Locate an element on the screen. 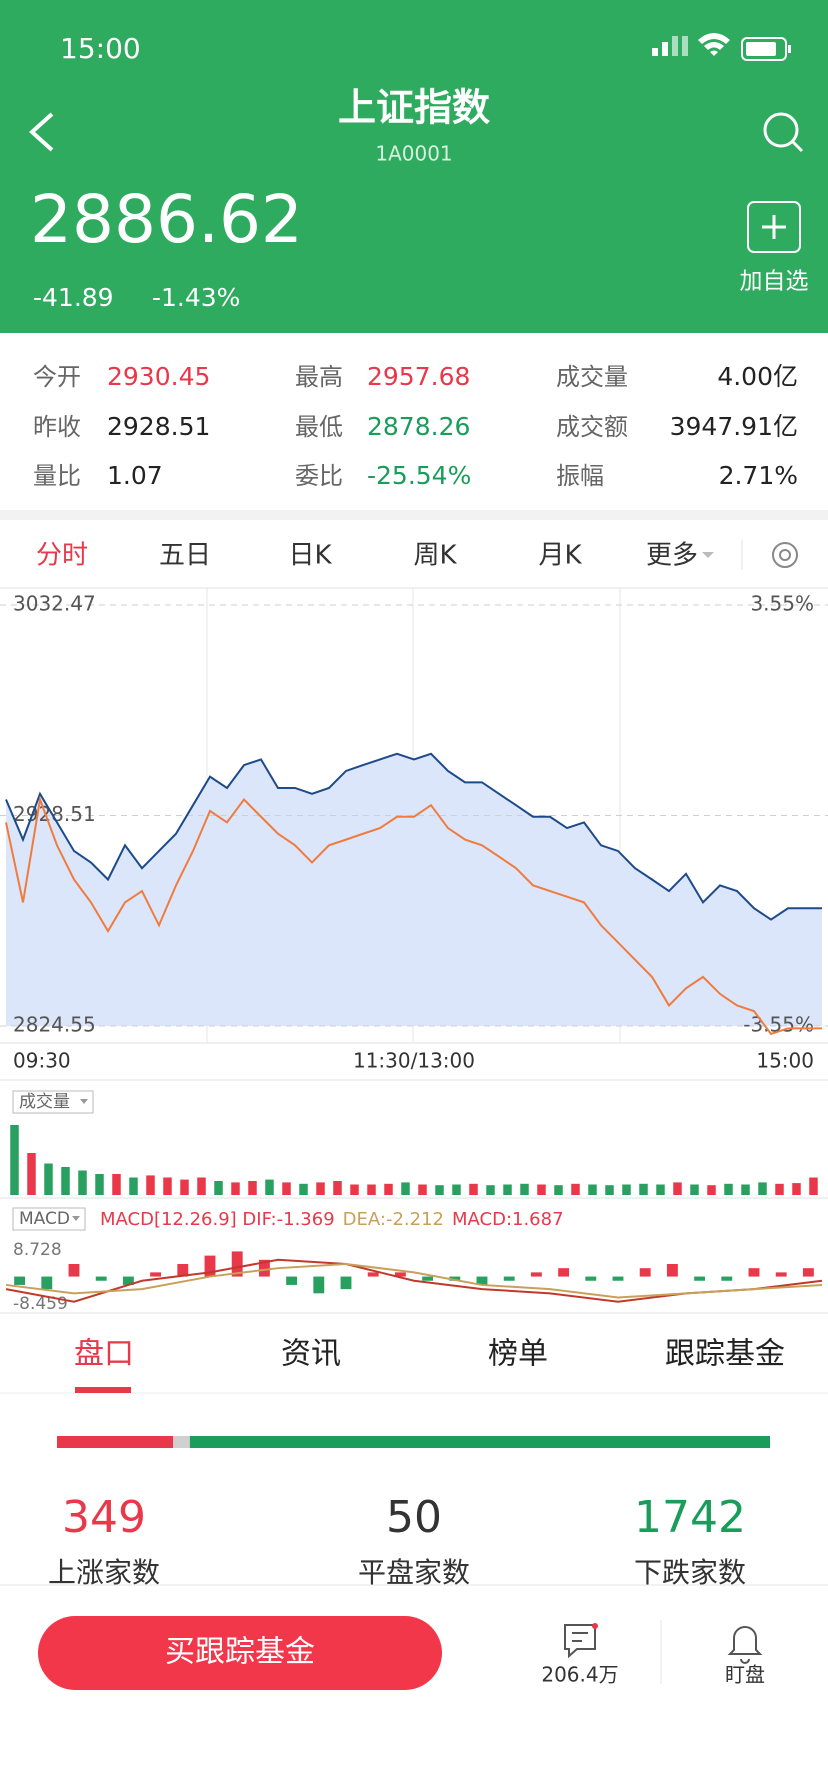  stat-value: 3947.91亿 is located at coordinates (734, 426).